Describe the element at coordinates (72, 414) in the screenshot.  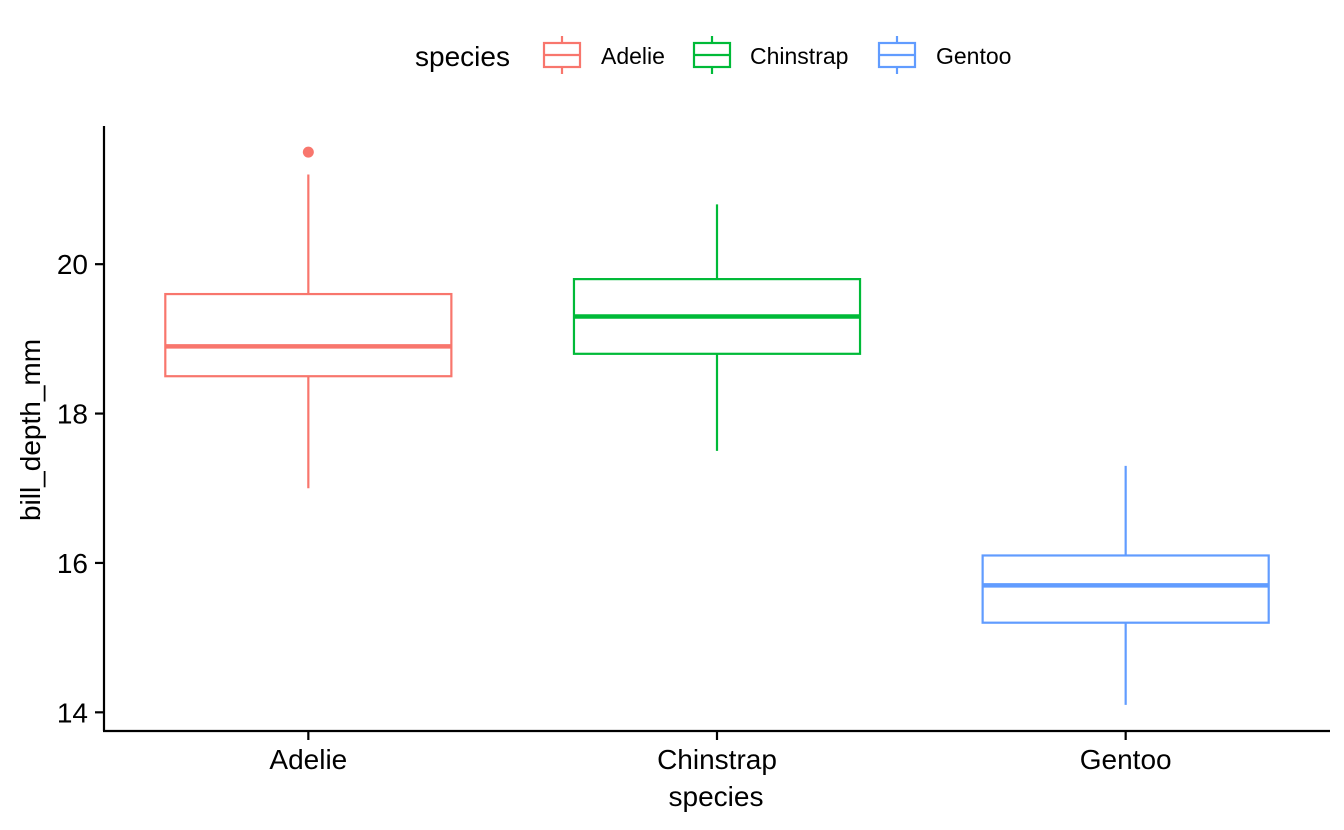
I see `y-tick-label: 18` at that location.